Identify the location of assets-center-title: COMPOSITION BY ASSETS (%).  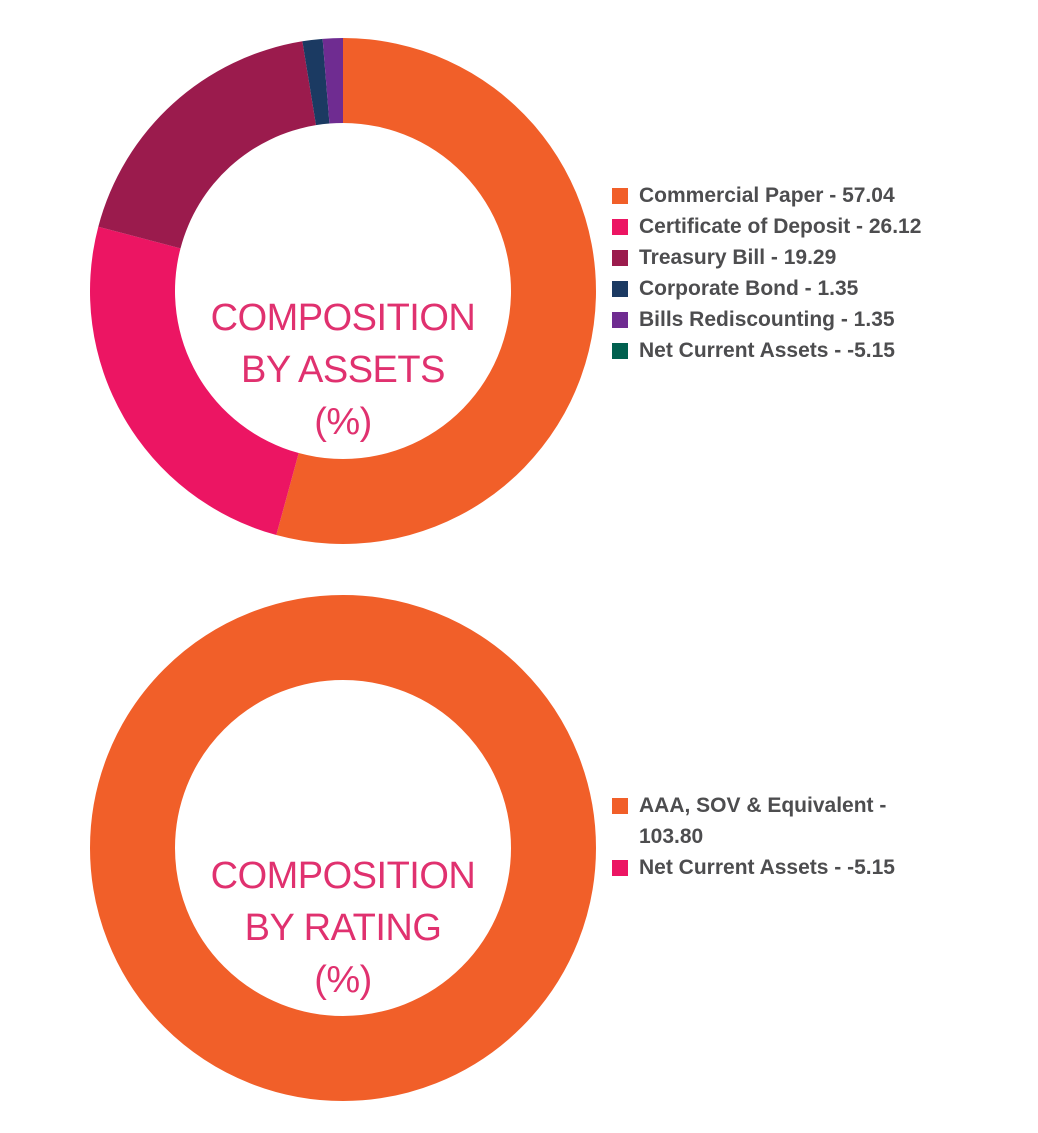
(343, 370).